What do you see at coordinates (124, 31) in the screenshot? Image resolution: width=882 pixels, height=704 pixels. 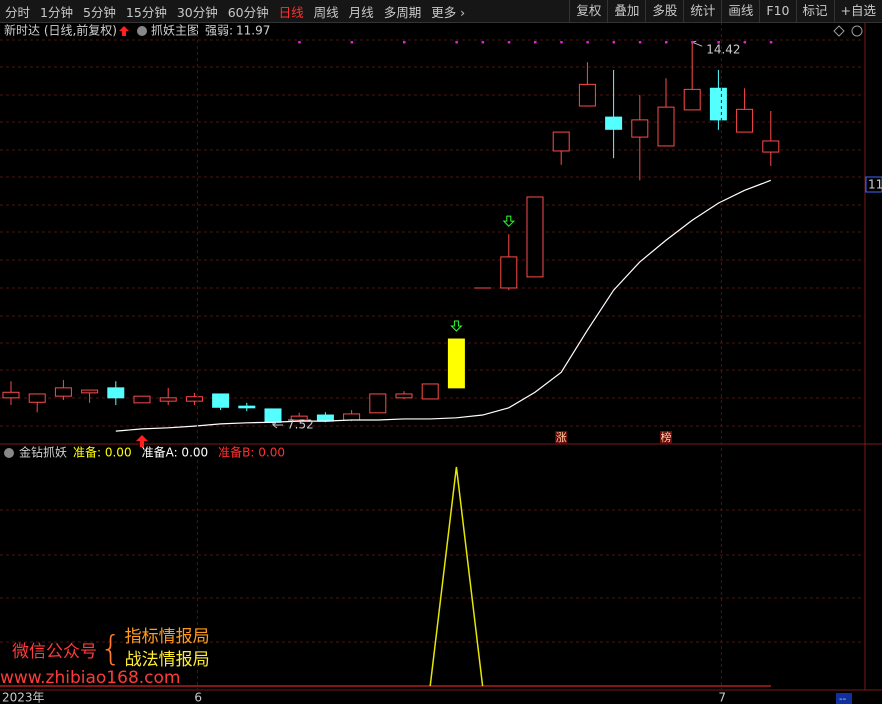 I see `up-icon` at bounding box center [124, 31].